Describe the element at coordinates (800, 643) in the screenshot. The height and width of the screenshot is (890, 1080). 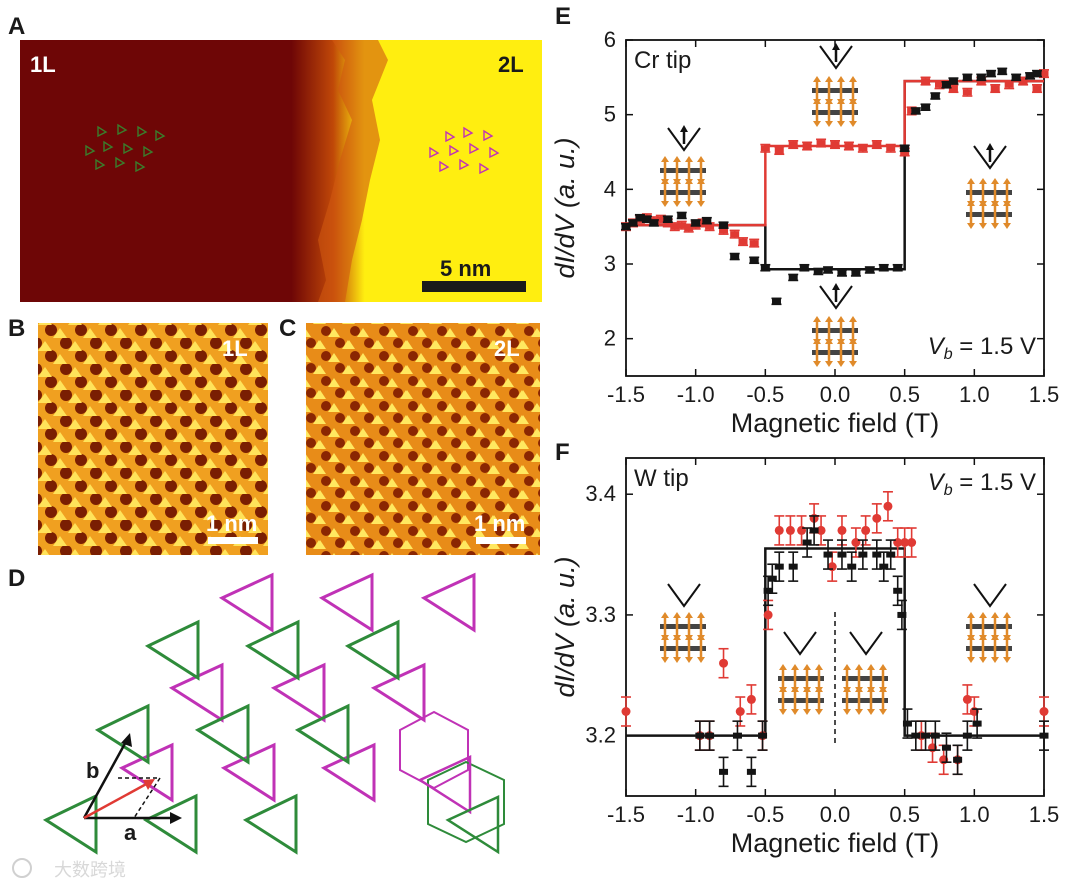
I see `tip-icon-mid-left` at that location.